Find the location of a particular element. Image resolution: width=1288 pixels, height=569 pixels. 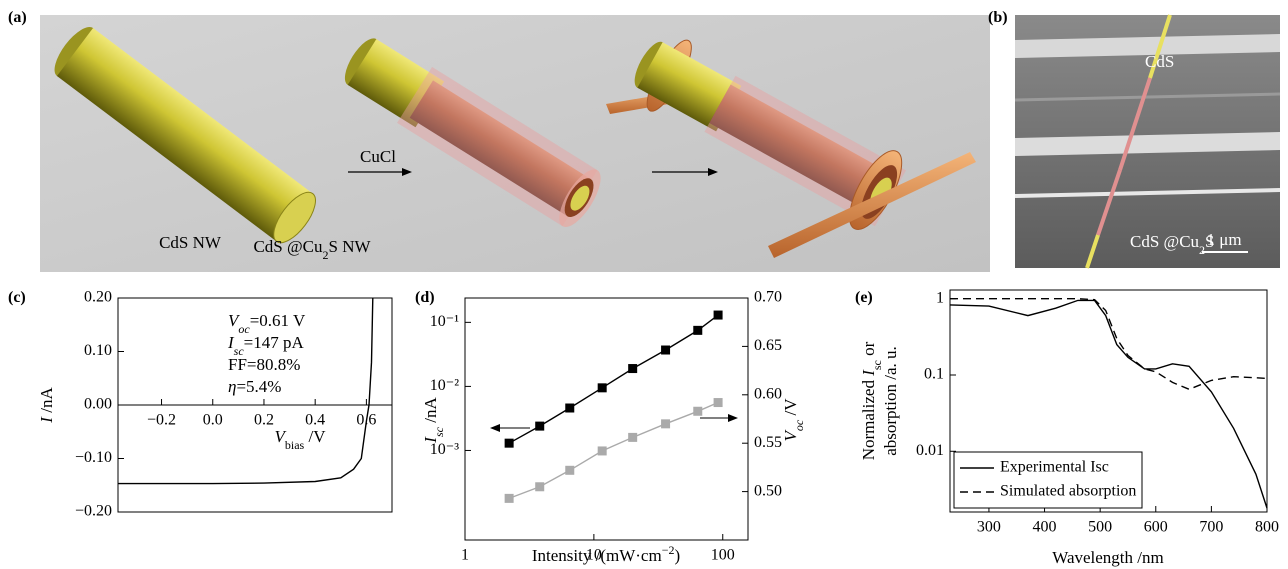

y2-tick-label: 0.70 is located at coordinates (768, 297).